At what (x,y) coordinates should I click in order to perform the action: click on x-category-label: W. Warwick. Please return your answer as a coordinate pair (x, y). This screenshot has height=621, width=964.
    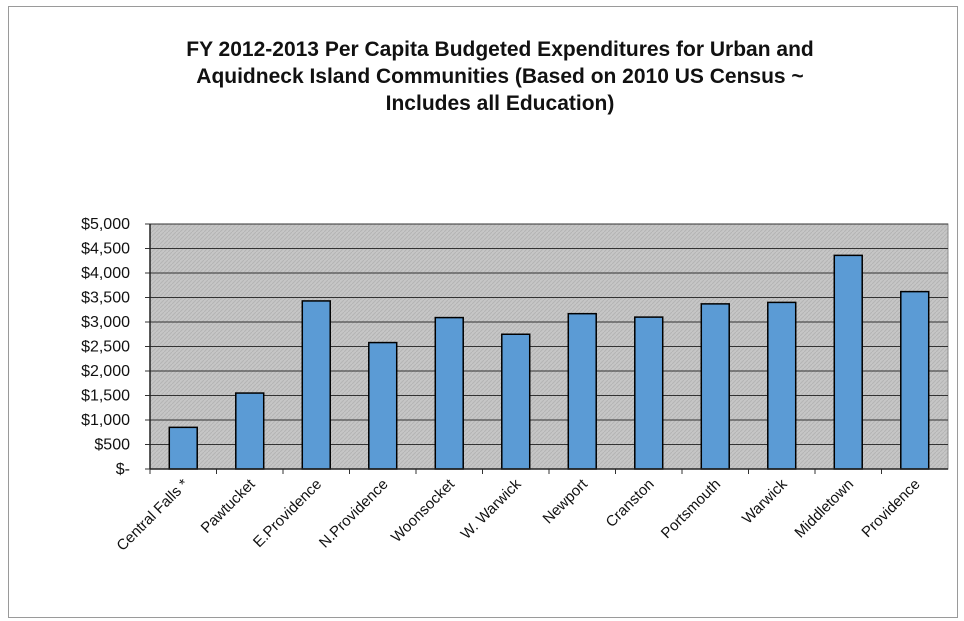
    Looking at the image, I should click on (491, 508).